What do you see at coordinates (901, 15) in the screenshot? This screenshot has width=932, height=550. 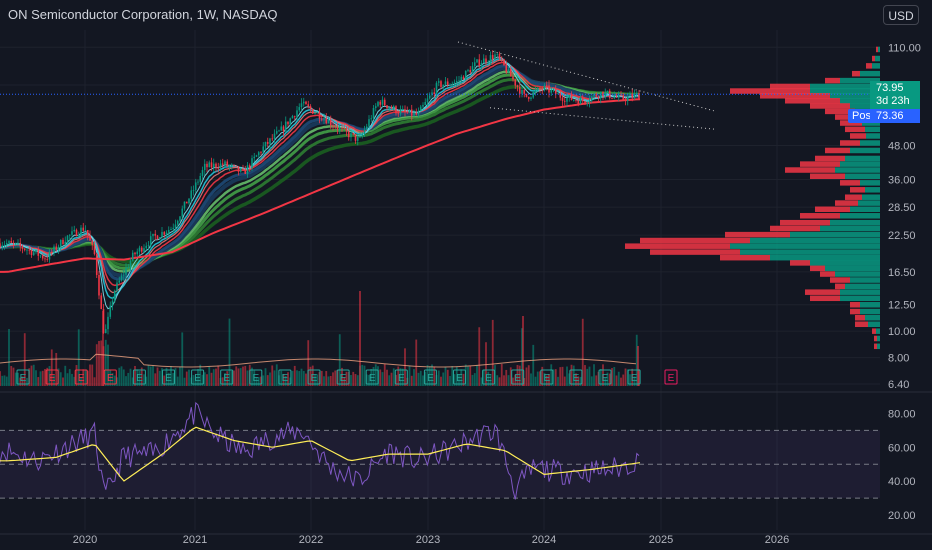 I see `currency-selector: USD` at bounding box center [901, 15].